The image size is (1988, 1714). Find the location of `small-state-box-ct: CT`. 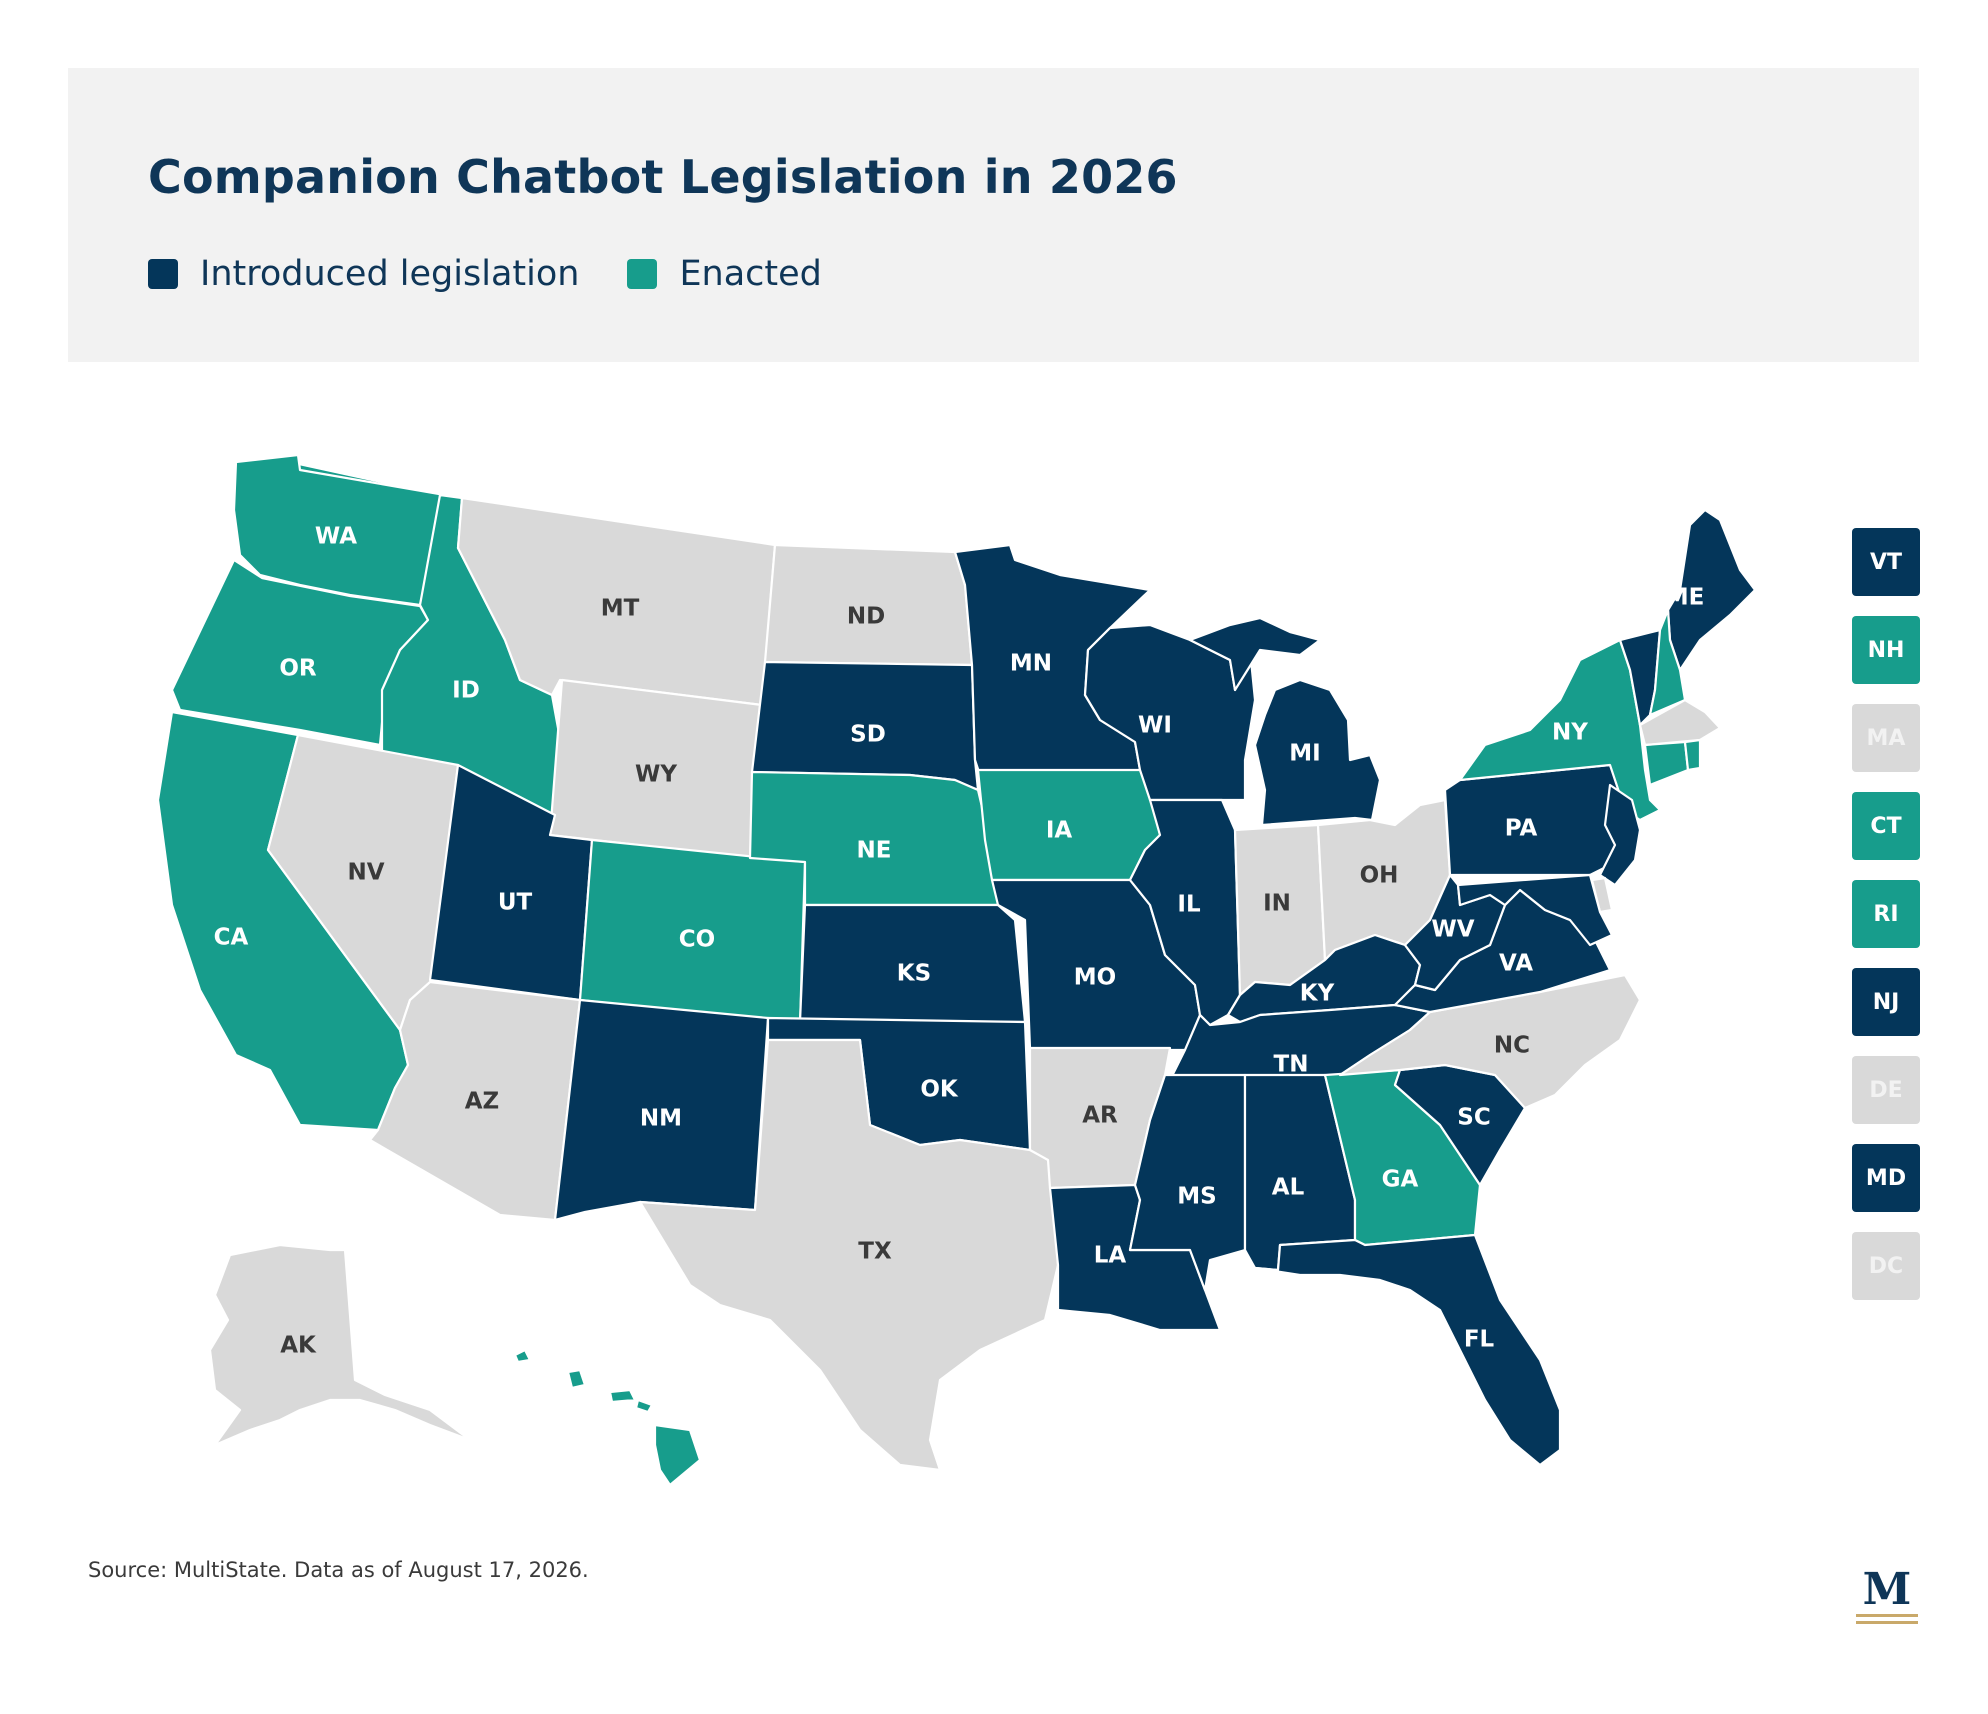

small-state-box-ct: CT is located at coordinates (1886, 826).